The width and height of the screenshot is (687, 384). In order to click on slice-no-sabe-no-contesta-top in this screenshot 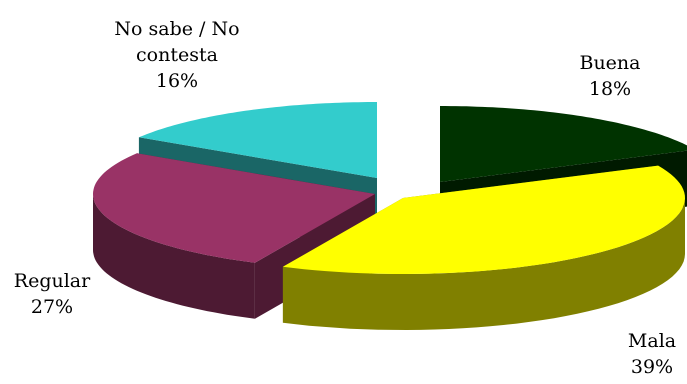, I will do `click(257, 140)`.